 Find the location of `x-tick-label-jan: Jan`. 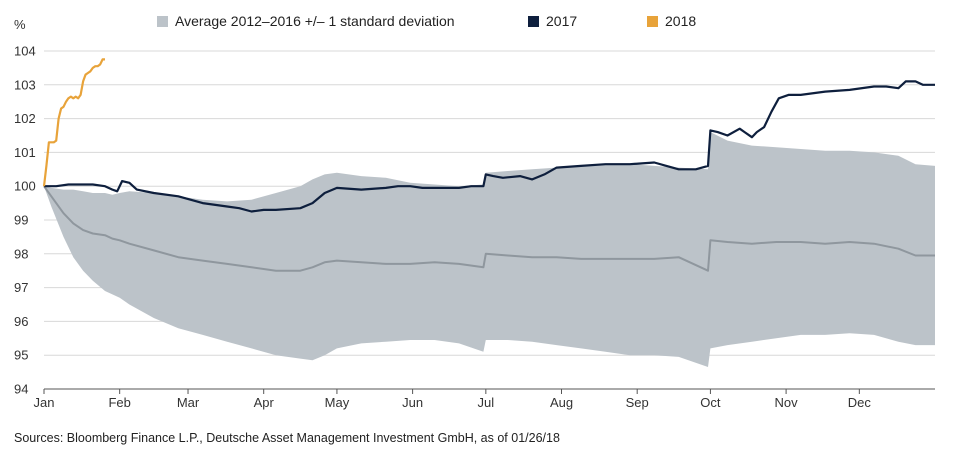

x-tick-label-jan: Jan is located at coordinates (44, 402).